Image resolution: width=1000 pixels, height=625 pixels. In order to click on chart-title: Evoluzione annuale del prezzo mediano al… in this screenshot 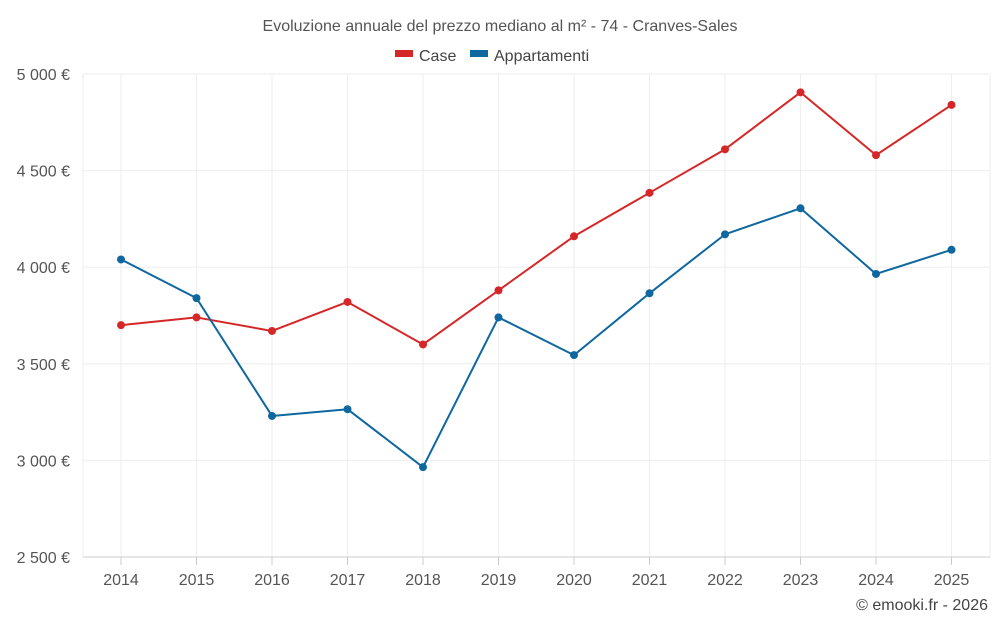, I will do `click(500, 26)`.